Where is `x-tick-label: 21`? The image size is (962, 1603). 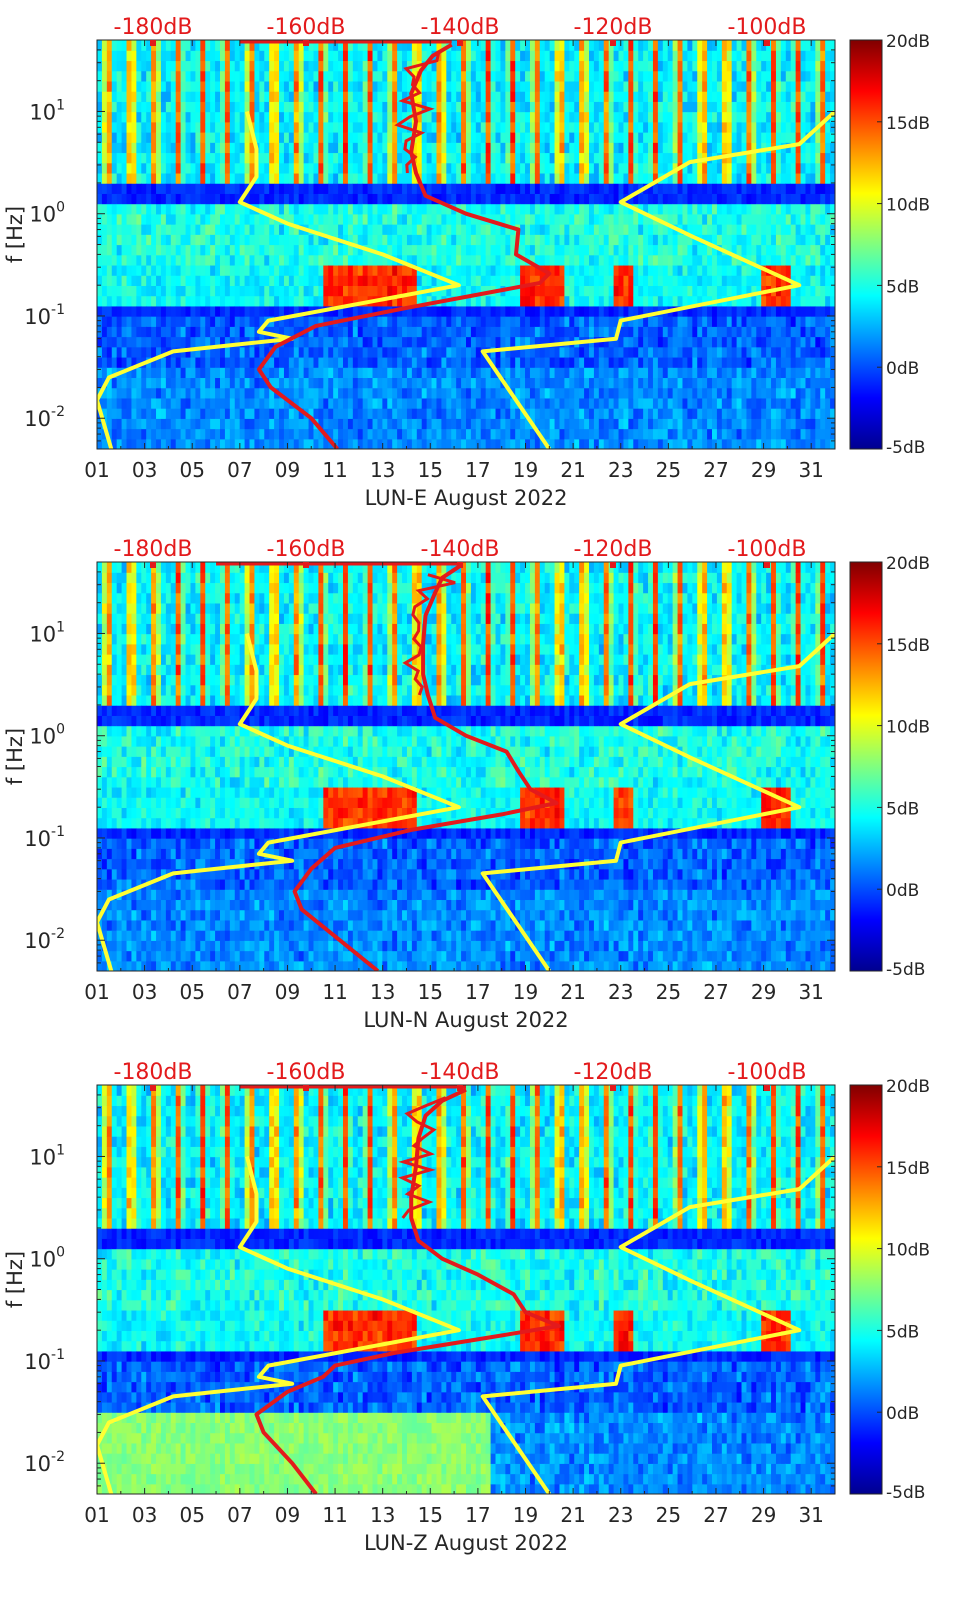 x-tick-label: 21 is located at coordinates (572, 470).